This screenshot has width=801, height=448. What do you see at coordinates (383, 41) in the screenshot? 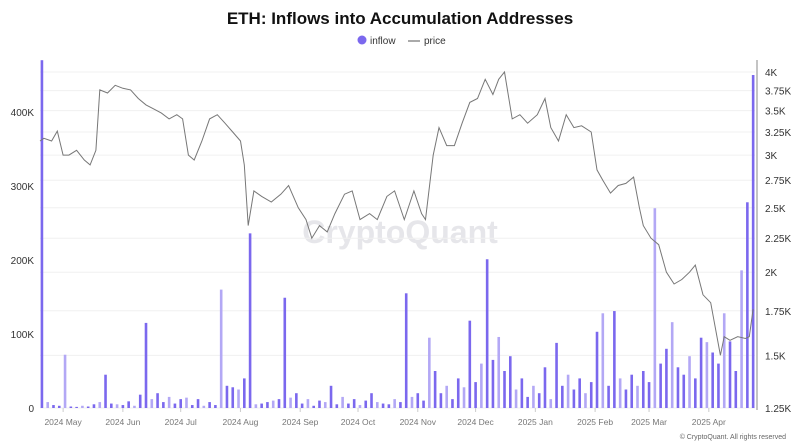
I see `legend-inflow-label: inflow` at bounding box center [383, 41].